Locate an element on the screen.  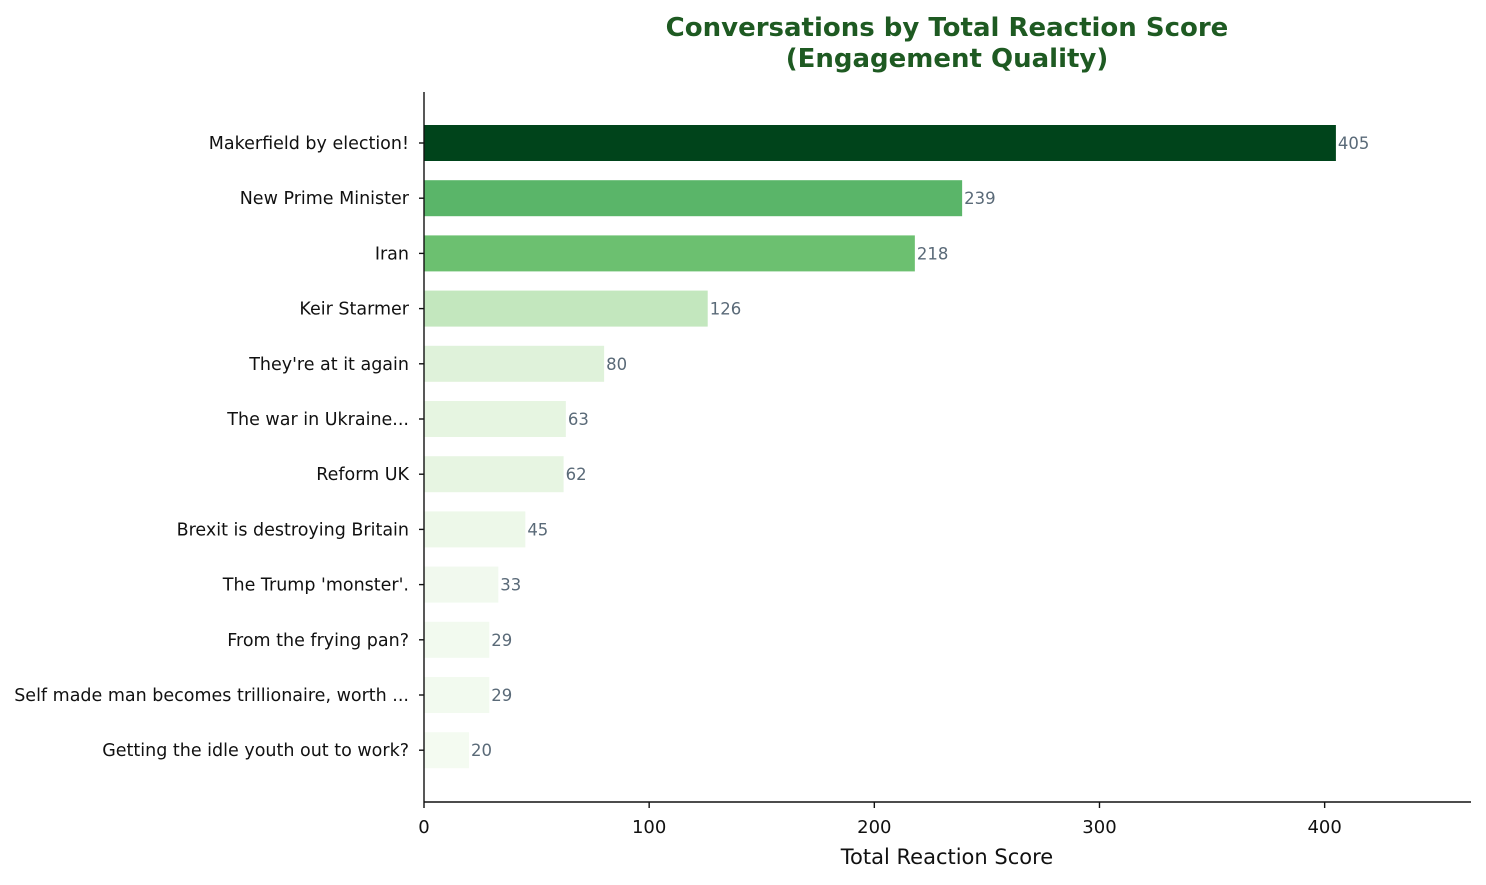
value-label-12: 20 is located at coordinates (481, 750).